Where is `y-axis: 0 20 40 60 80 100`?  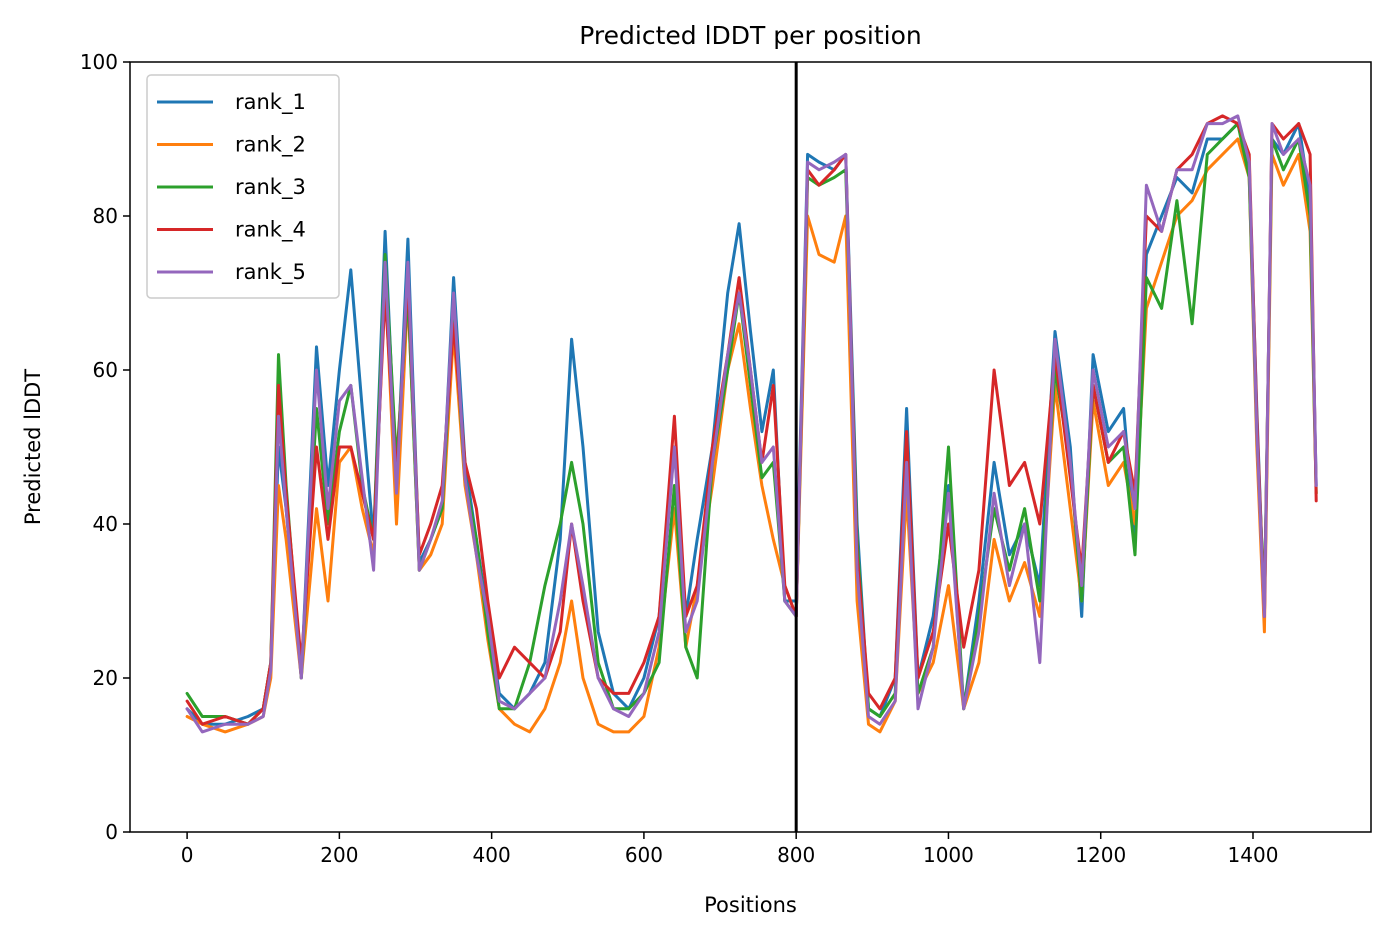
y-axis: 0 20 40 60 80 100 is located at coordinates (105, 447).